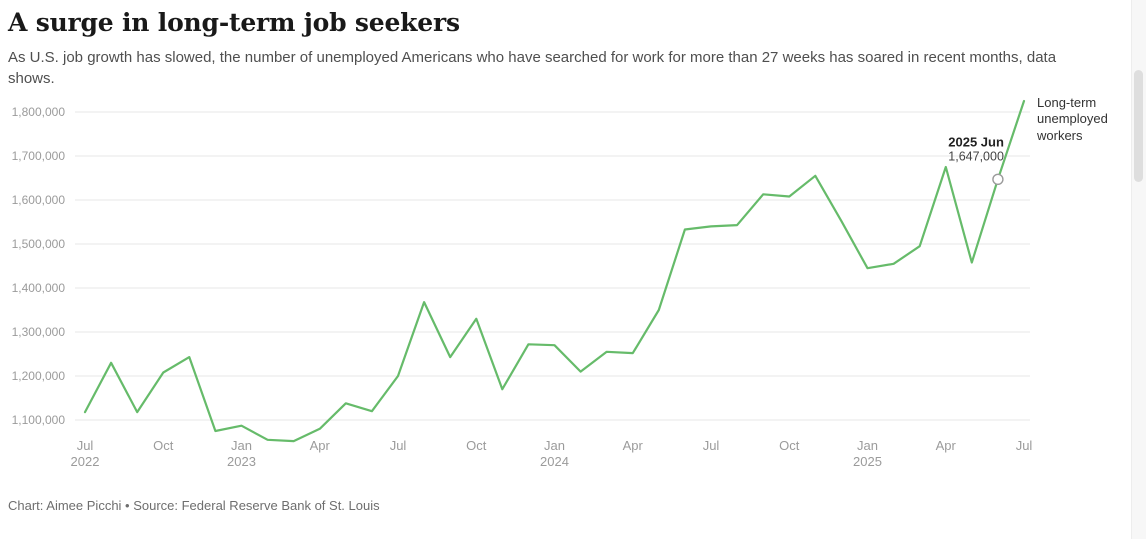 The image size is (1146, 539). What do you see at coordinates (39, 244) in the screenshot?
I see `y-axis-label: 1,500,000` at bounding box center [39, 244].